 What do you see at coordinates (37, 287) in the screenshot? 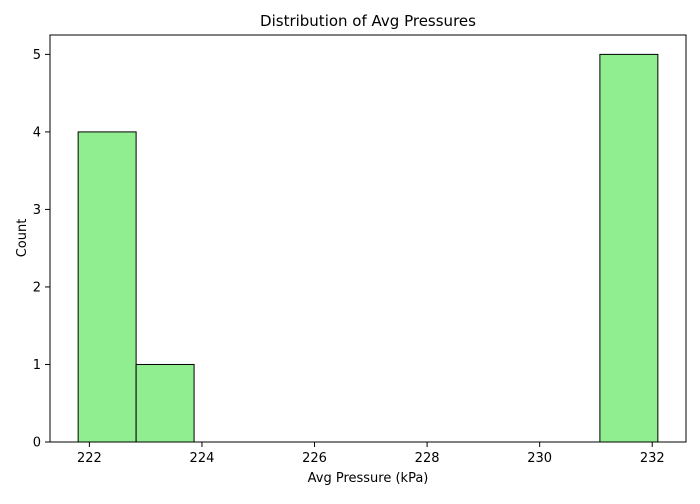
I see `y-tick-label: 2` at bounding box center [37, 287].